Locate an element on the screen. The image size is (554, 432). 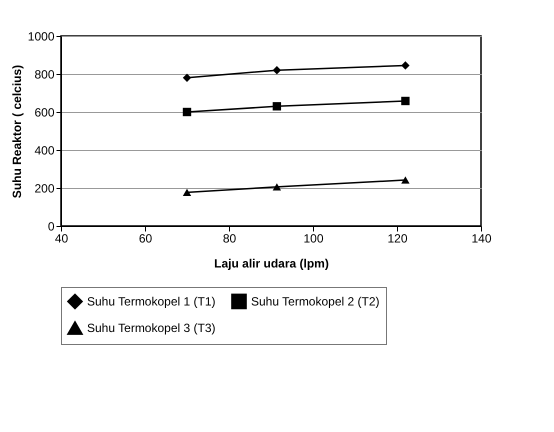
x-tick-label: 140 is located at coordinates (481, 239).